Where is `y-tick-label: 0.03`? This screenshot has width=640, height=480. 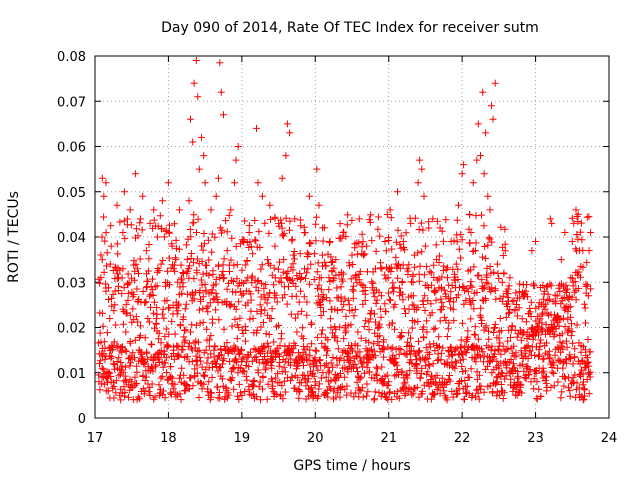 y-tick-label: 0.03 is located at coordinates (71, 283).